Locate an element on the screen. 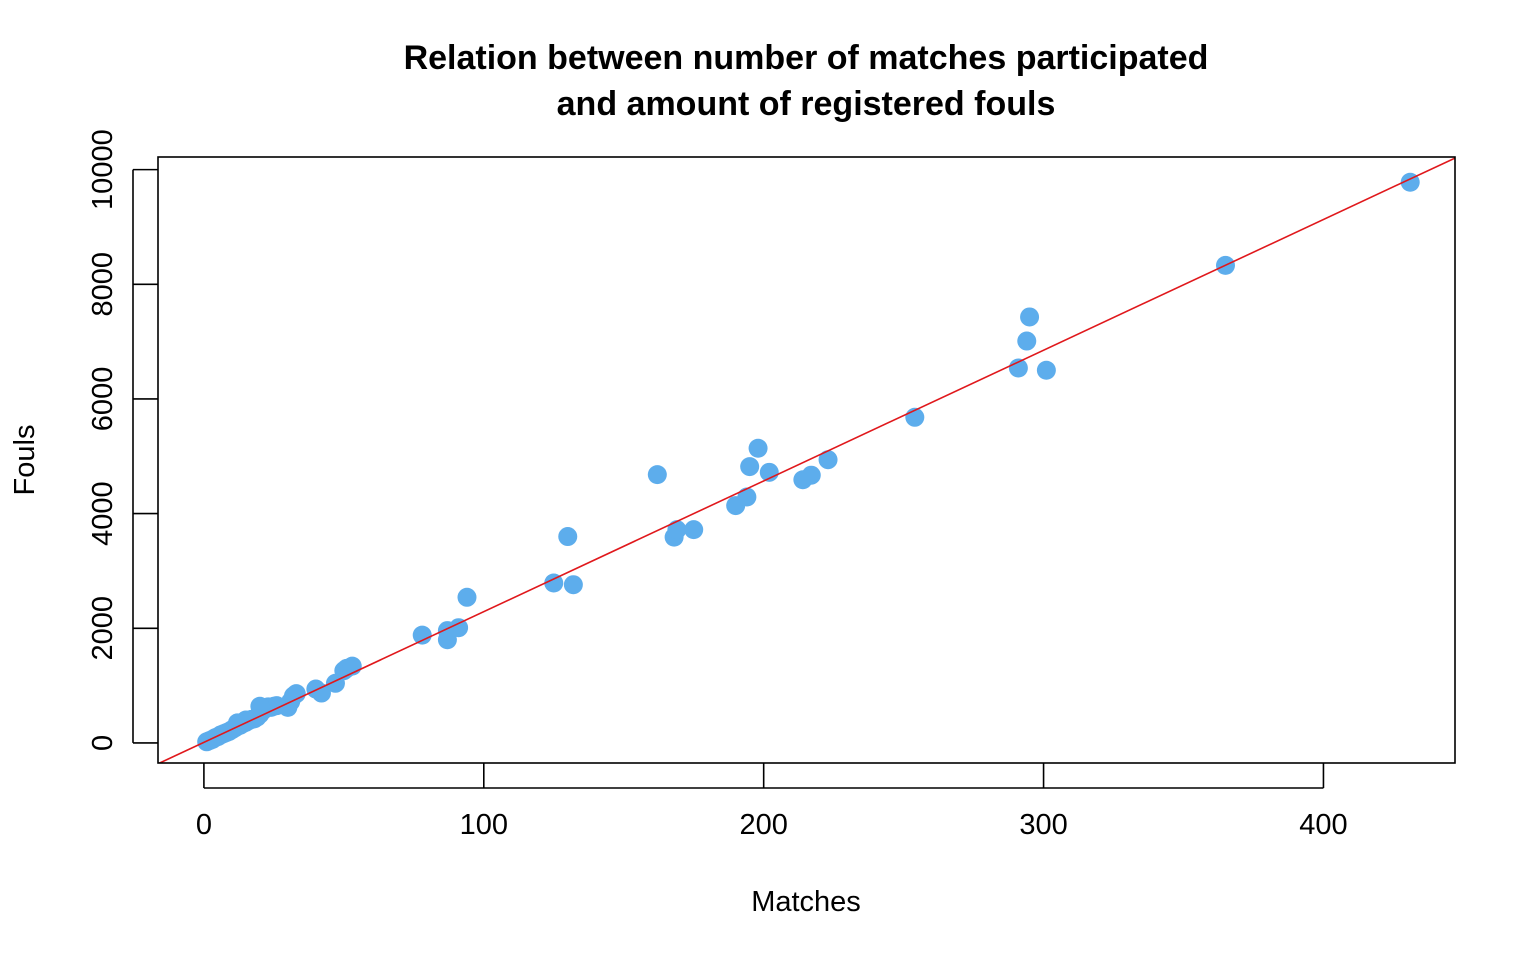 This screenshot has height=960, width=1536. y-tick-label-4000: 4000 is located at coordinates (103, 513).